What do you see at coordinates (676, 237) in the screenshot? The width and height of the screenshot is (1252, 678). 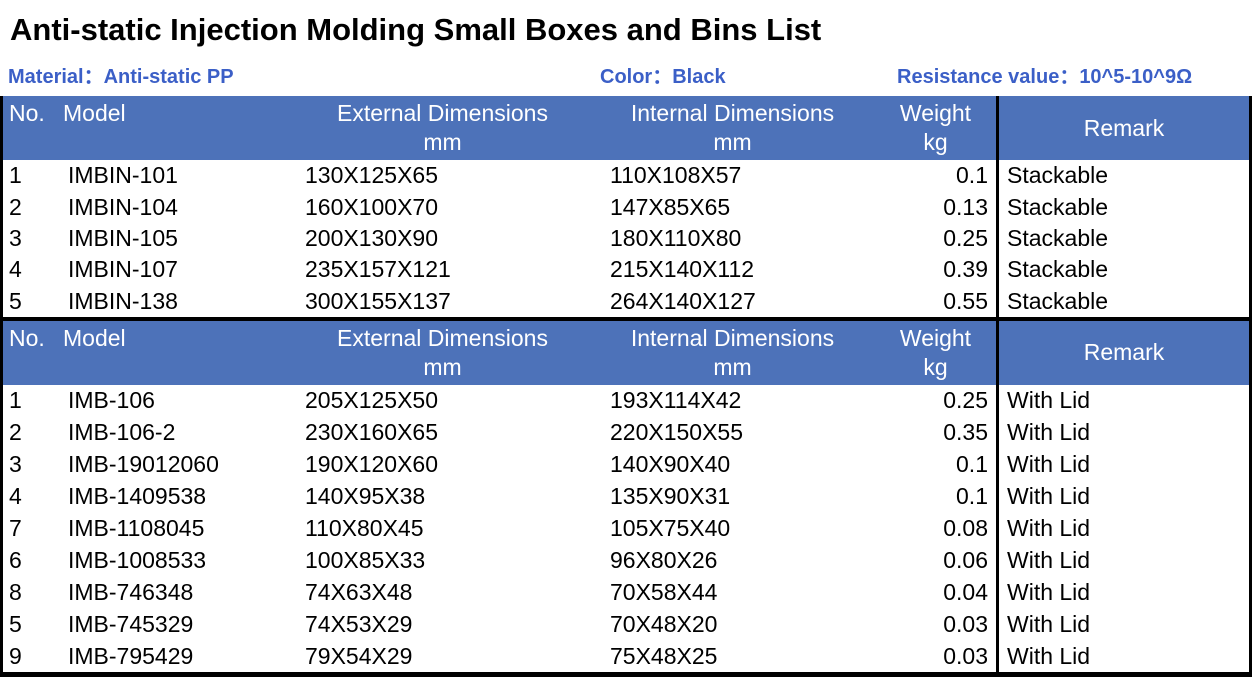 I see `cell-internal-dimensions: 180X110X80` at bounding box center [676, 237].